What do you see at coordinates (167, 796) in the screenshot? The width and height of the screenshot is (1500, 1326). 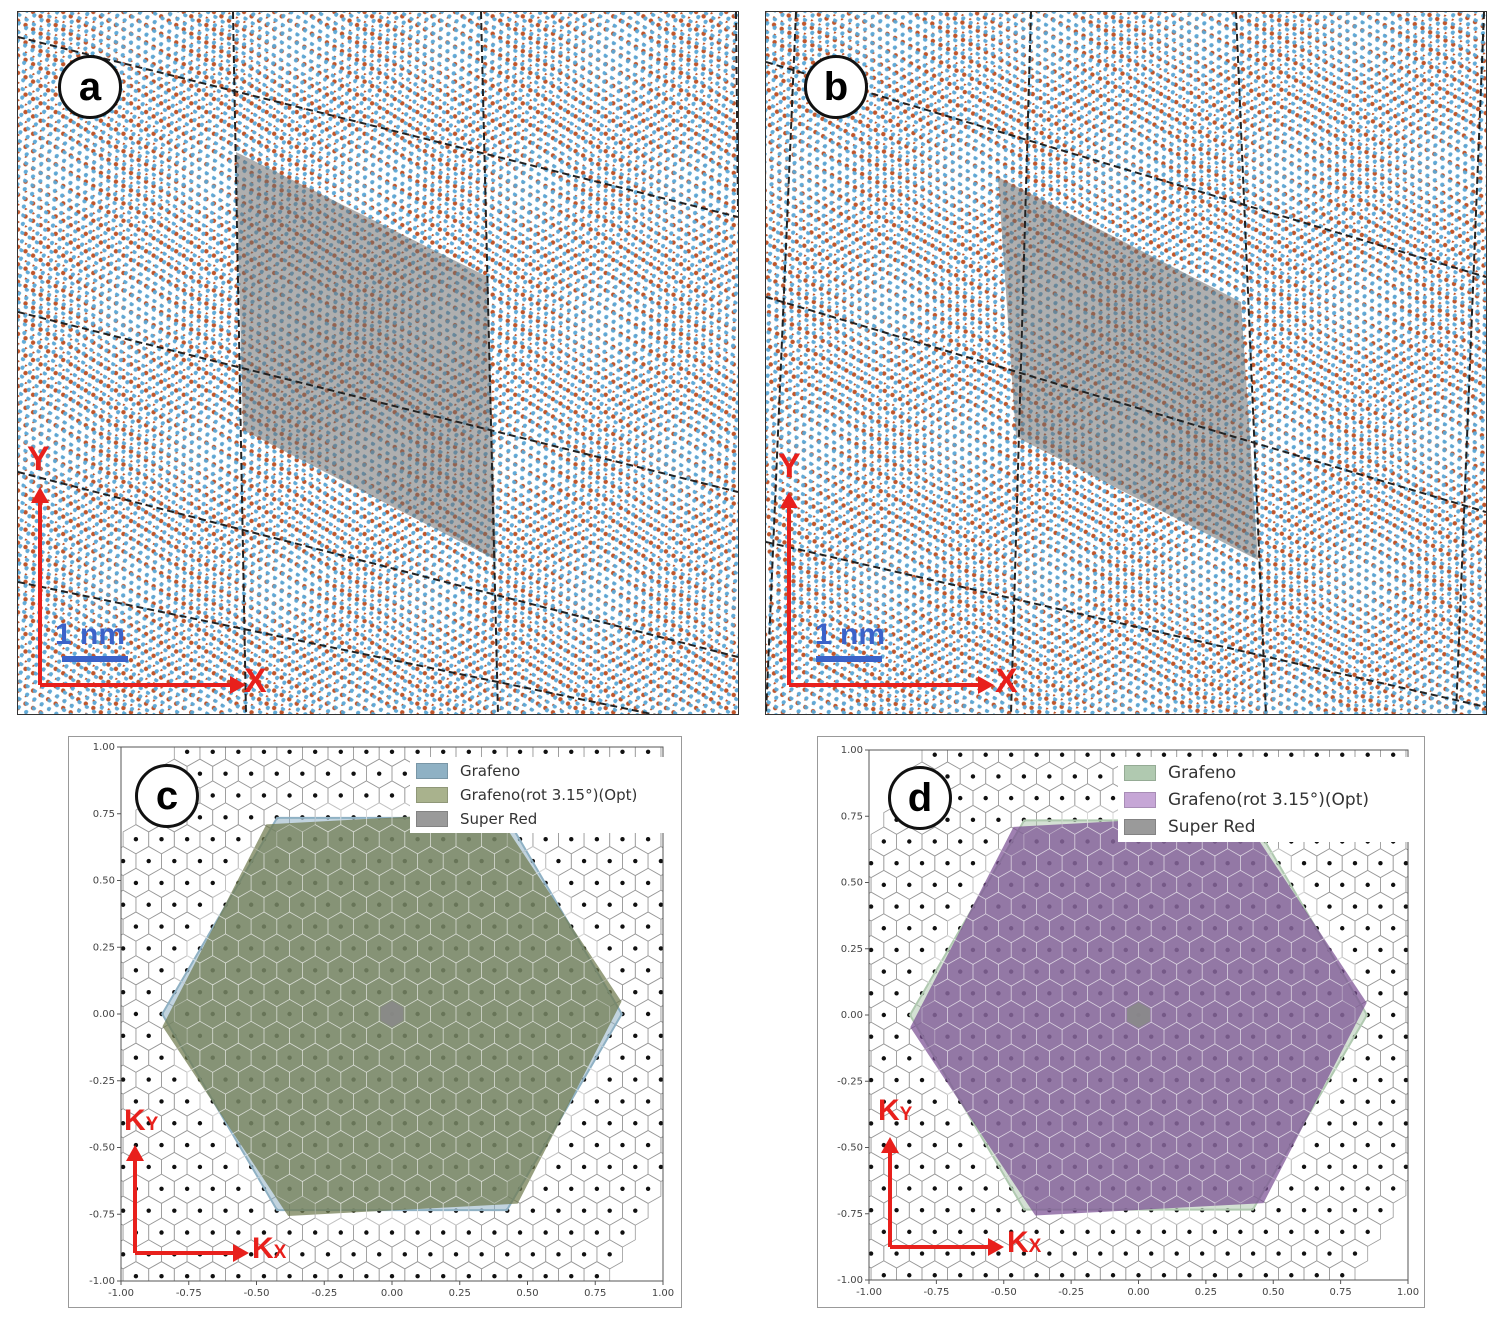 I see `panel-label-c: c` at bounding box center [167, 796].